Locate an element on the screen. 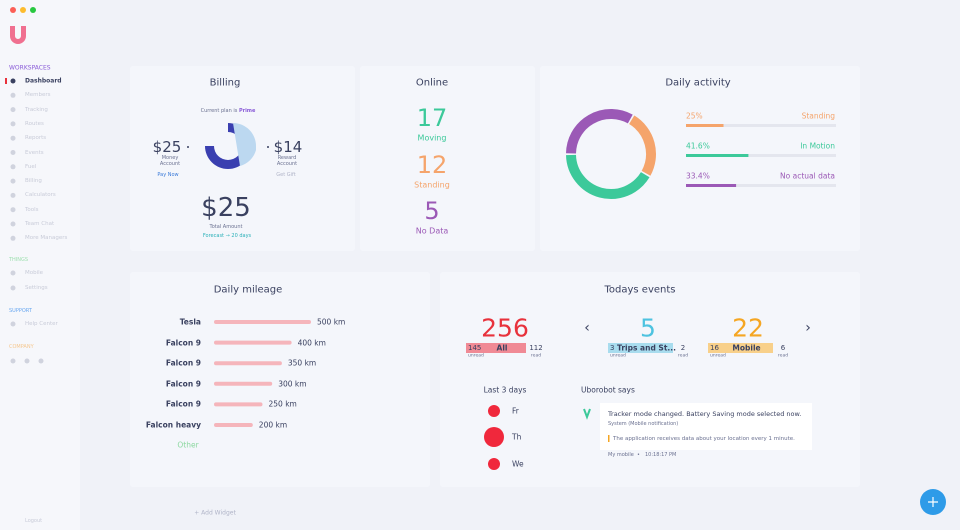 The width and height of the screenshot is (960, 530). window-zoom is located at coordinates (33, 10).